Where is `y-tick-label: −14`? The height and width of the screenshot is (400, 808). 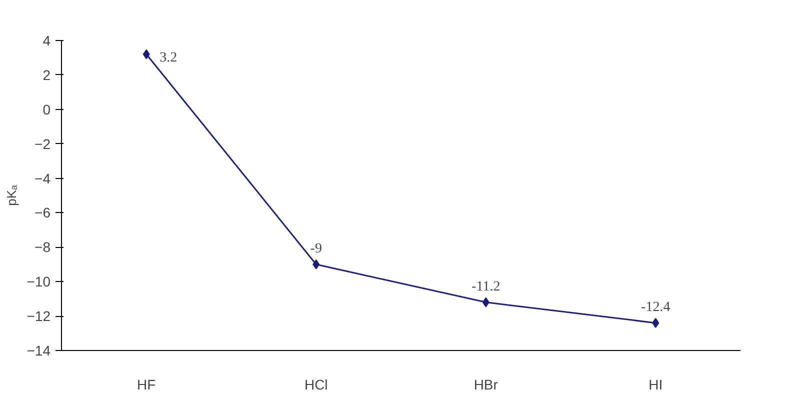 y-tick-label: −14 is located at coordinates (38, 350).